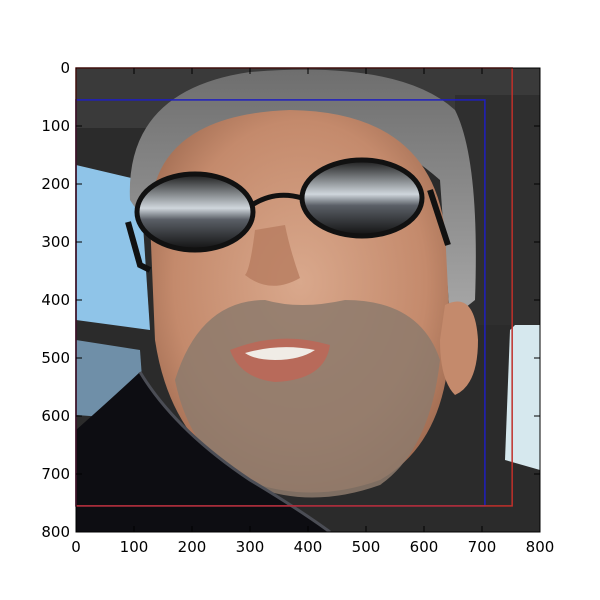  I want to click on y-tick-label: 700, so click(55, 474).